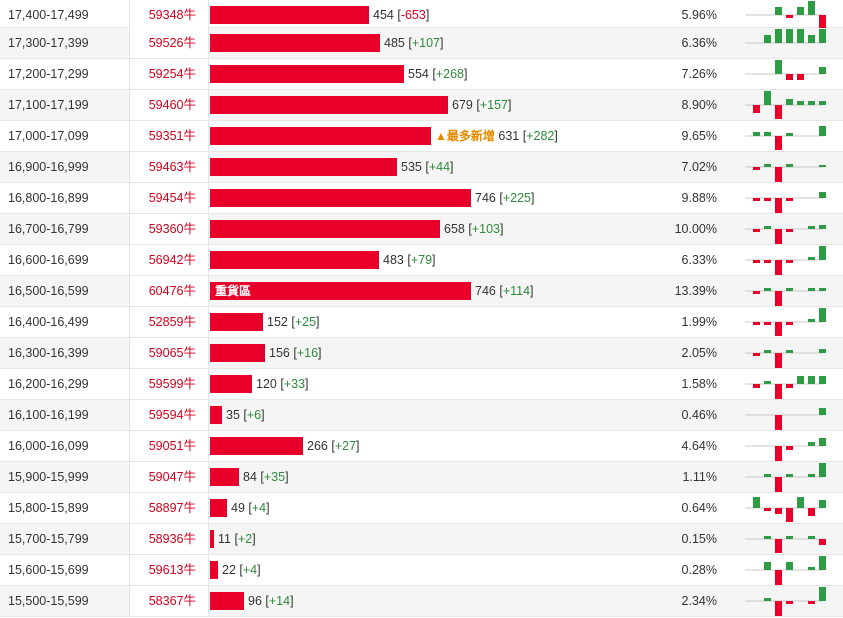 The height and width of the screenshot is (618, 843). I want to click on position-cell: 59065牛, so click(169, 353).